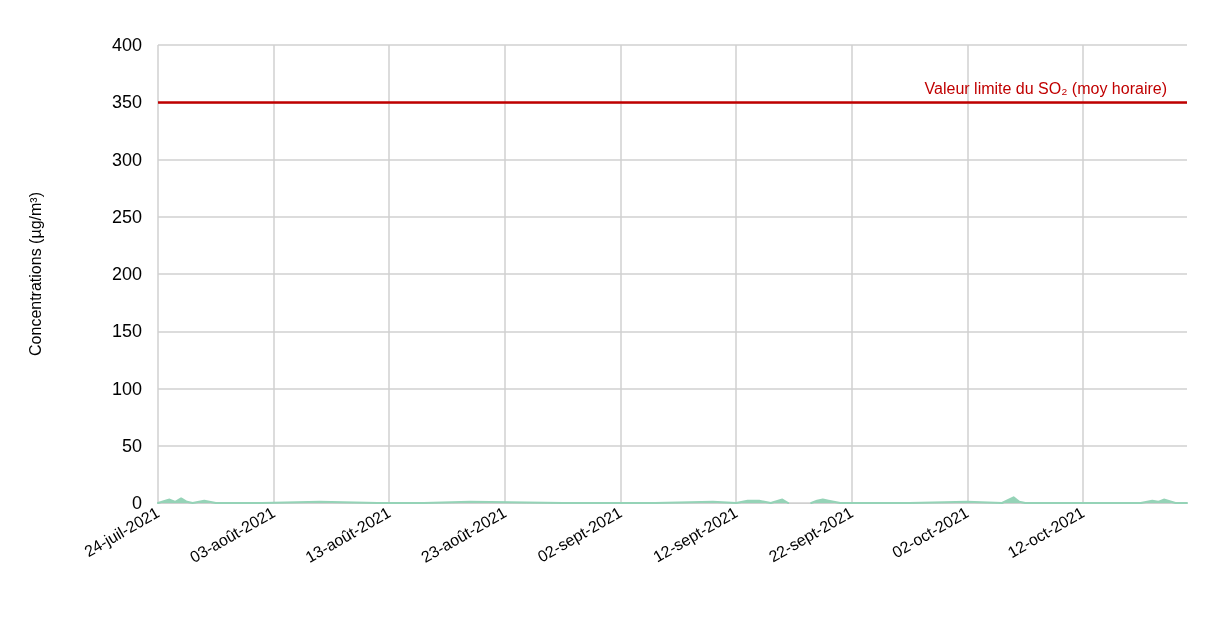 The height and width of the screenshot is (644, 1215). I want to click on y-tick-label: 100, so click(126, 388).